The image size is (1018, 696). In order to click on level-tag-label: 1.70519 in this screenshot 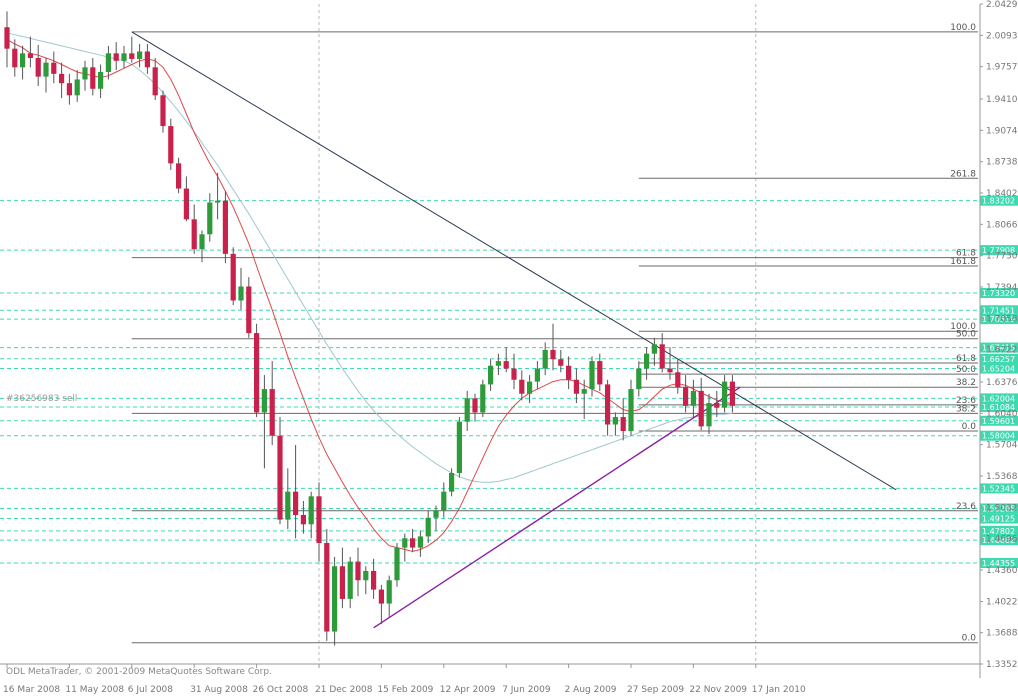, I will do `click(998, 319)`.